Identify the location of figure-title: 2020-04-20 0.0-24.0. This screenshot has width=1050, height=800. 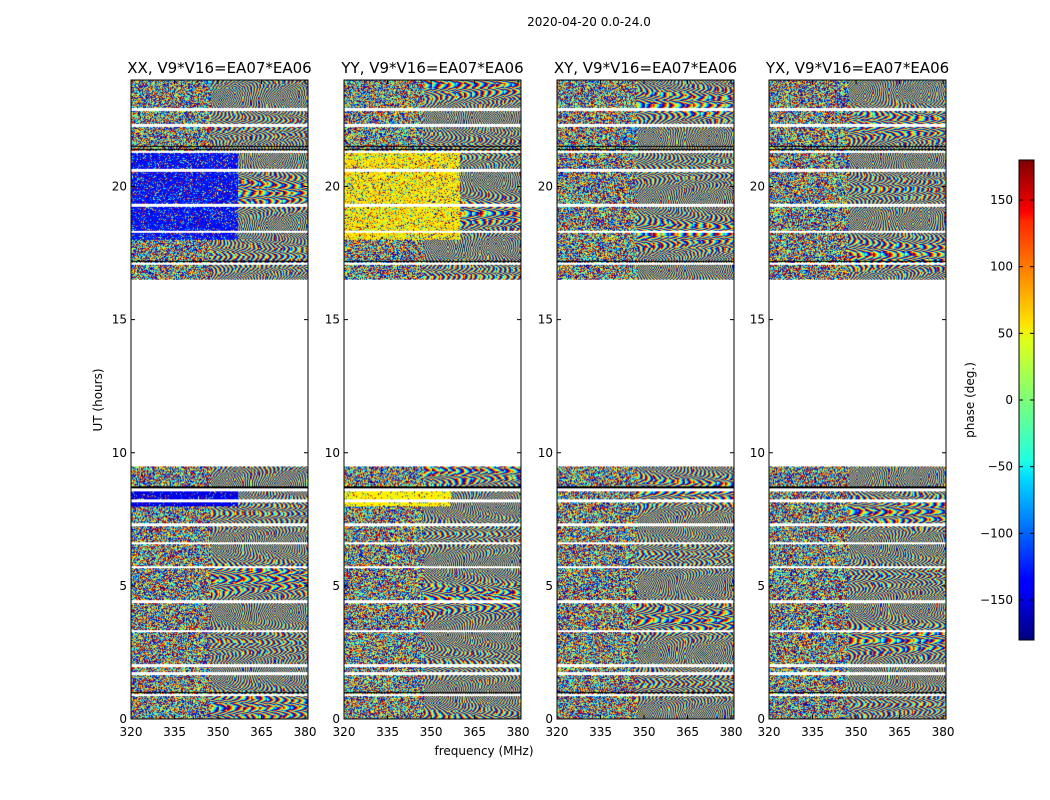
(589, 22).